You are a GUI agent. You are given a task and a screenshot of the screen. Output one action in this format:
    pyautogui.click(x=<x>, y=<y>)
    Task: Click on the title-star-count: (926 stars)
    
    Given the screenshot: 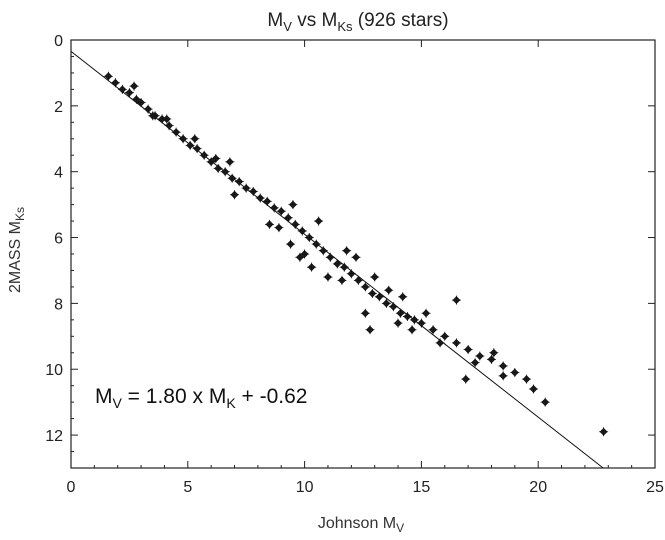 What is the action you would take?
    pyautogui.click(x=400, y=20)
    